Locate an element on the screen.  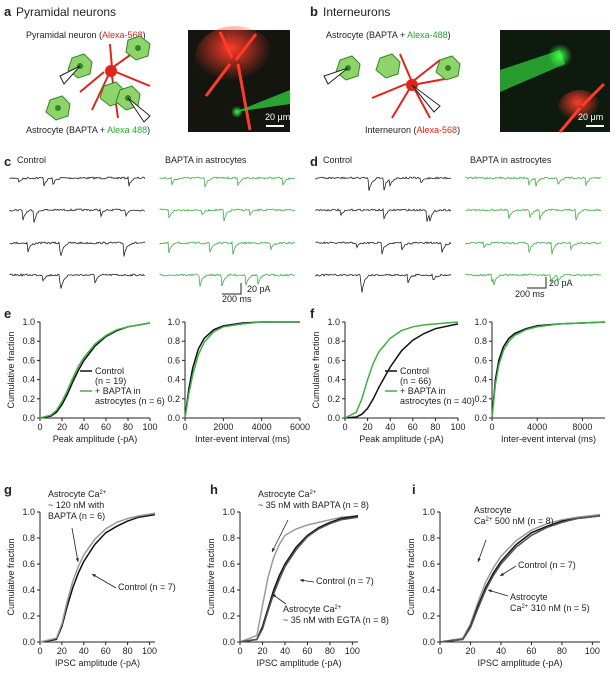
column-label: Control is located at coordinates (31, 160).